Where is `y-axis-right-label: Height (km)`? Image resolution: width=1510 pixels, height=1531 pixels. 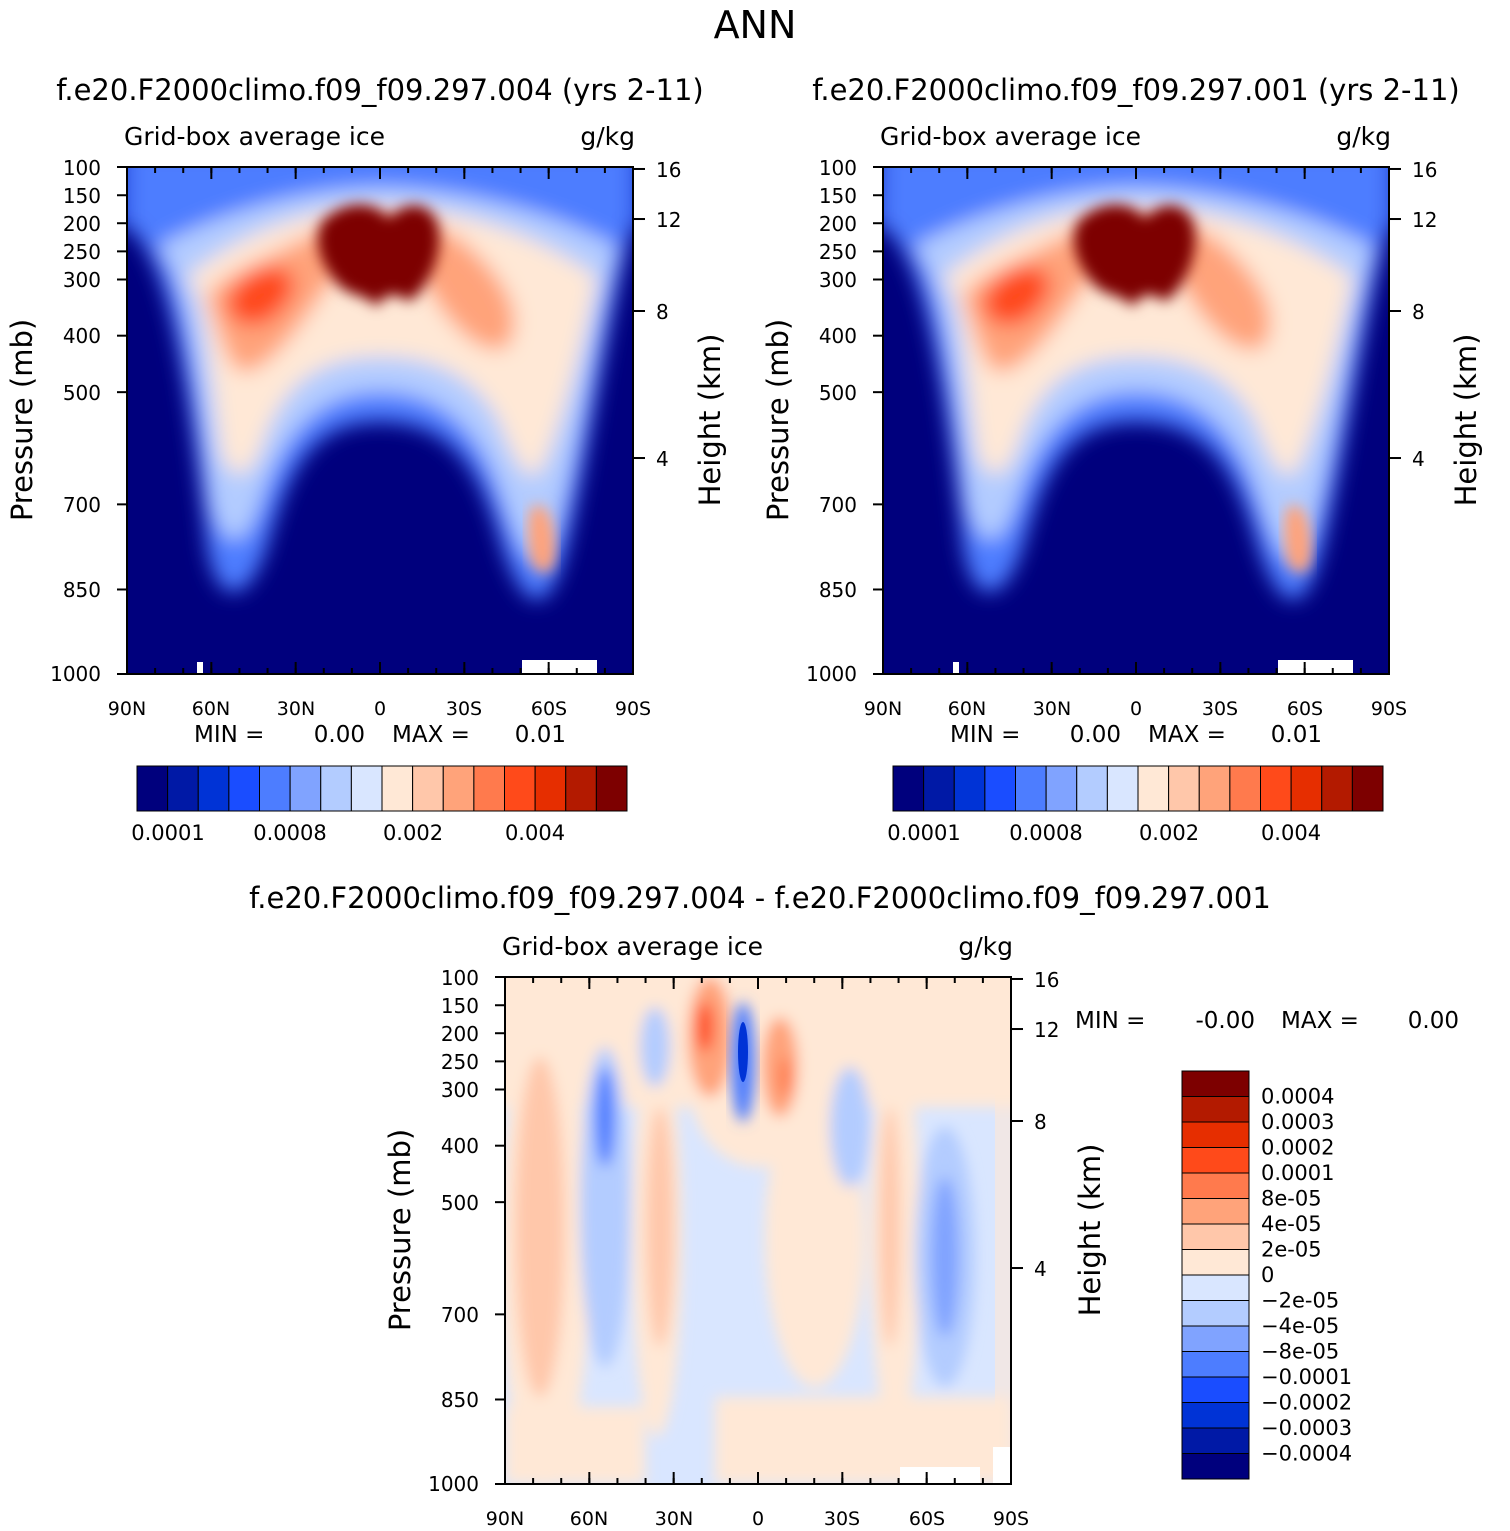 y-axis-right-label: Height (km) is located at coordinates (1090, 1230).